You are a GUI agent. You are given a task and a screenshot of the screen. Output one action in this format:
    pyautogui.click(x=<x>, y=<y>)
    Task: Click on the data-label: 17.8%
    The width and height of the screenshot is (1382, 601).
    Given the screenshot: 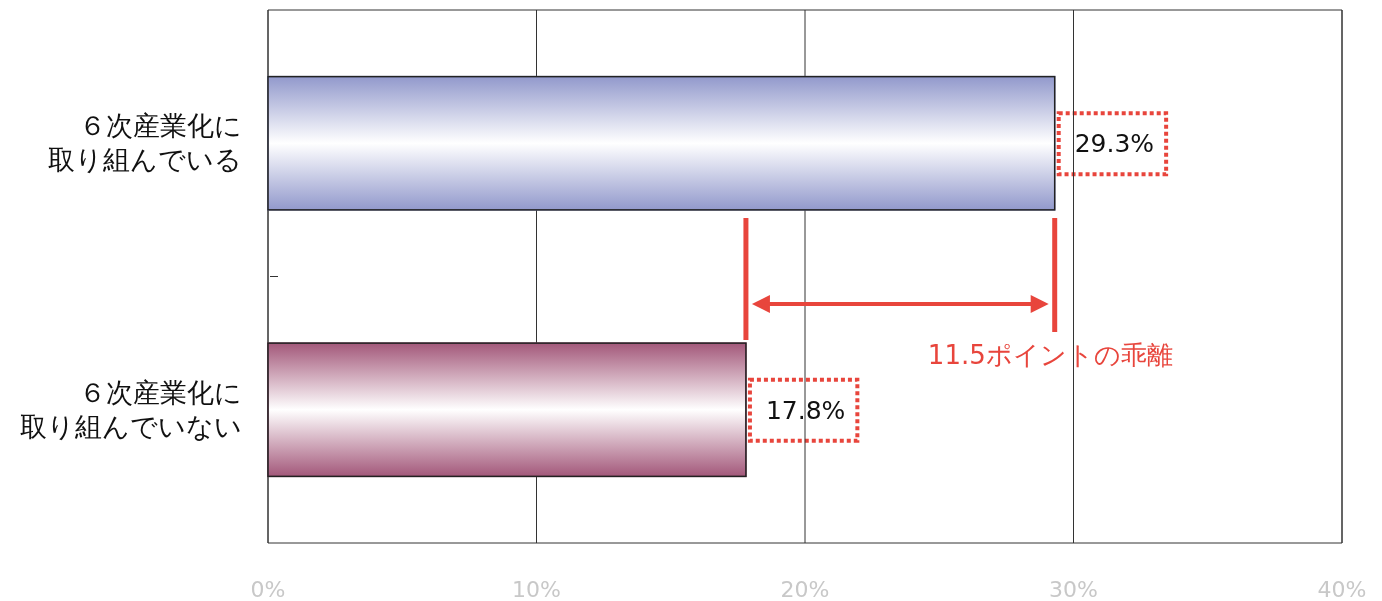 What is the action you would take?
    pyautogui.click(x=805, y=410)
    